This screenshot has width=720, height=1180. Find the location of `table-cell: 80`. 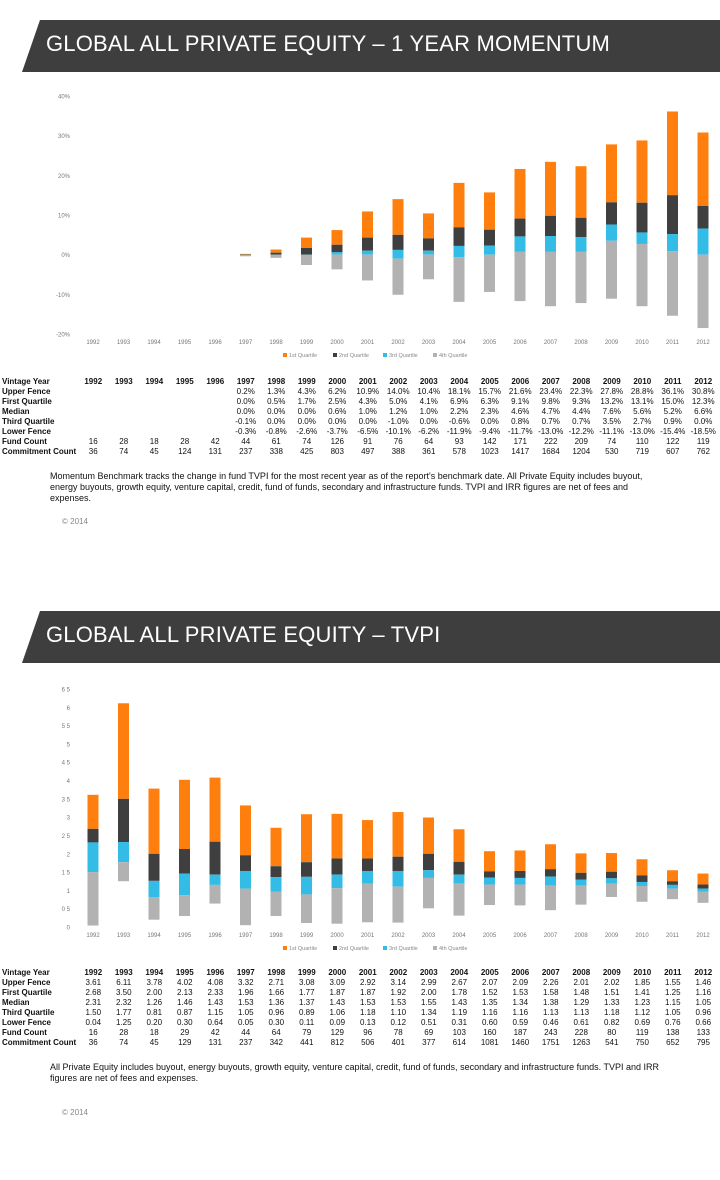

table-cell: 80 is located at coordinates (612, 1032).